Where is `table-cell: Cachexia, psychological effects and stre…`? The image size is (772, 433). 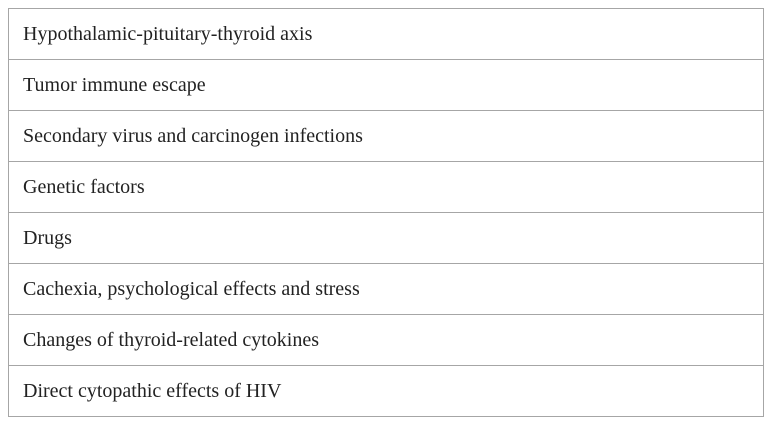
table-cell: Cachexia, psychological effects and stre… is located at coordinates (386, 289).